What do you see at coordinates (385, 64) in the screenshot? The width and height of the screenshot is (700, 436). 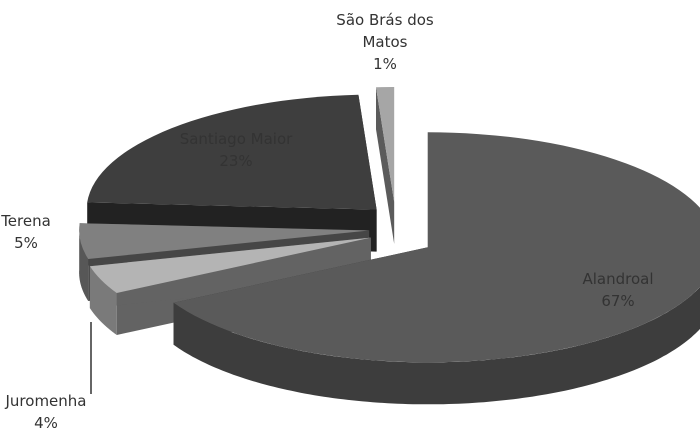 I see `value-label: 1%` at bounding box center [385, 64].